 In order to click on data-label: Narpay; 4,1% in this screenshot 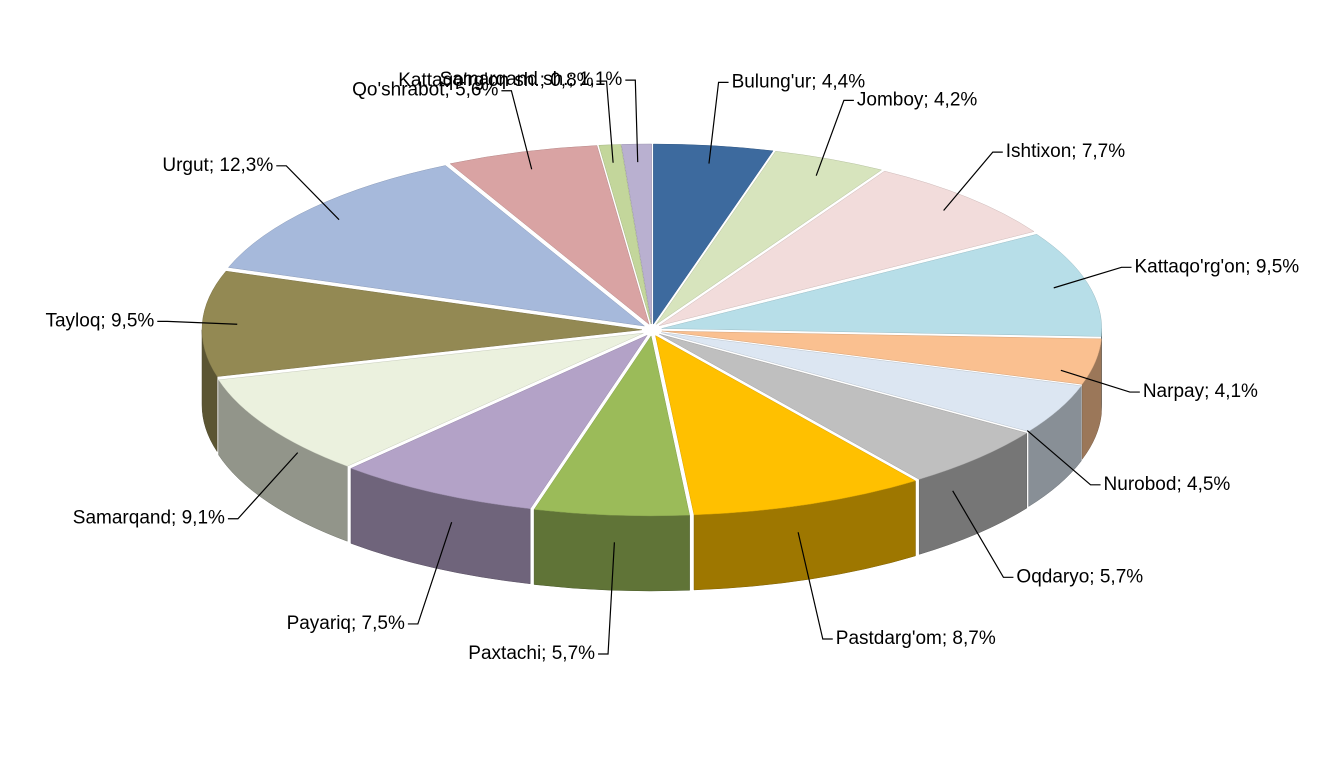, I will do `click(1200, 391)`.